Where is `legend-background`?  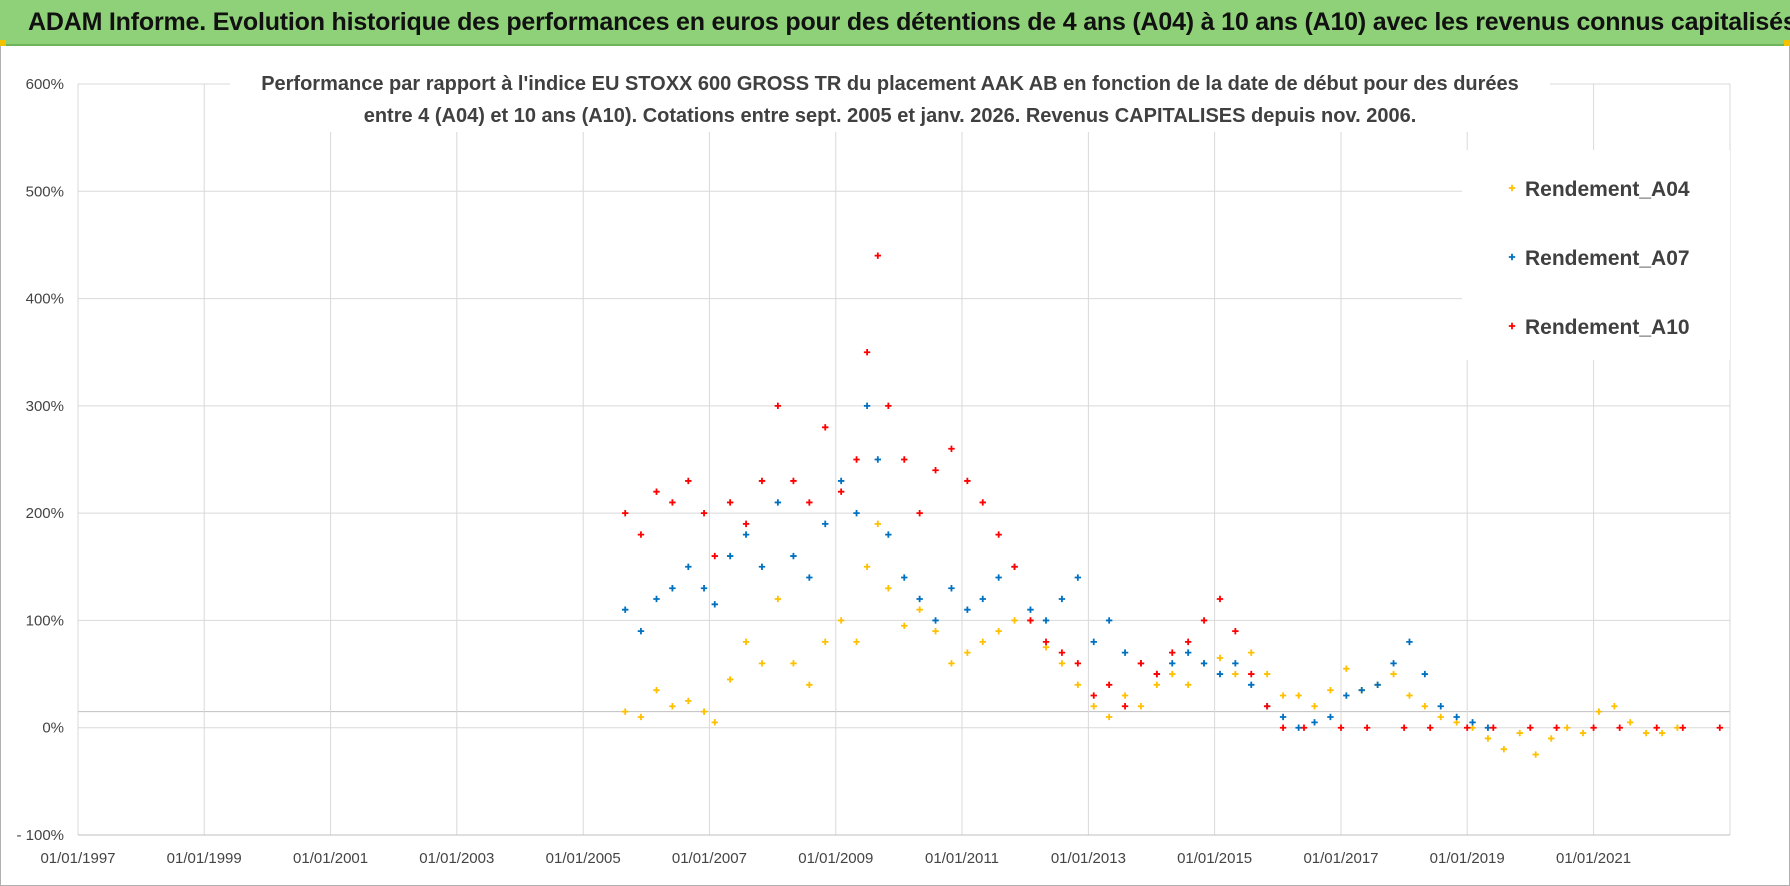
legend-background is located at coordinates (1596, 255).